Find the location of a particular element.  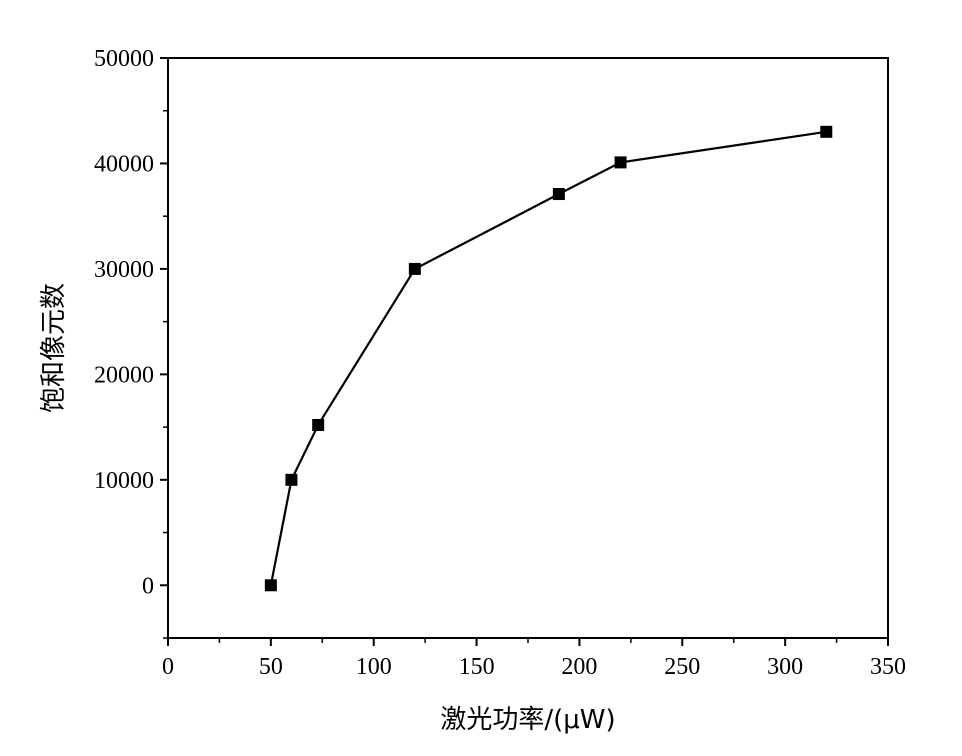

x-tick-label: 300 is located at coordinates (785, 667).